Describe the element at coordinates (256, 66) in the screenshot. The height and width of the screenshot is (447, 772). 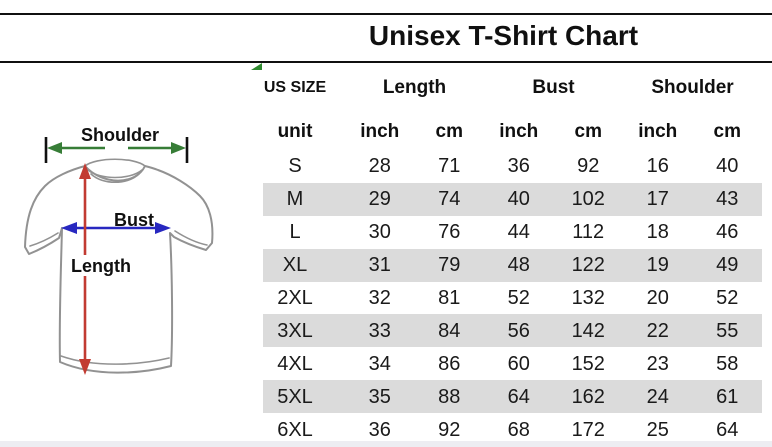
I see `cell-corner-marker-icon` at that location.